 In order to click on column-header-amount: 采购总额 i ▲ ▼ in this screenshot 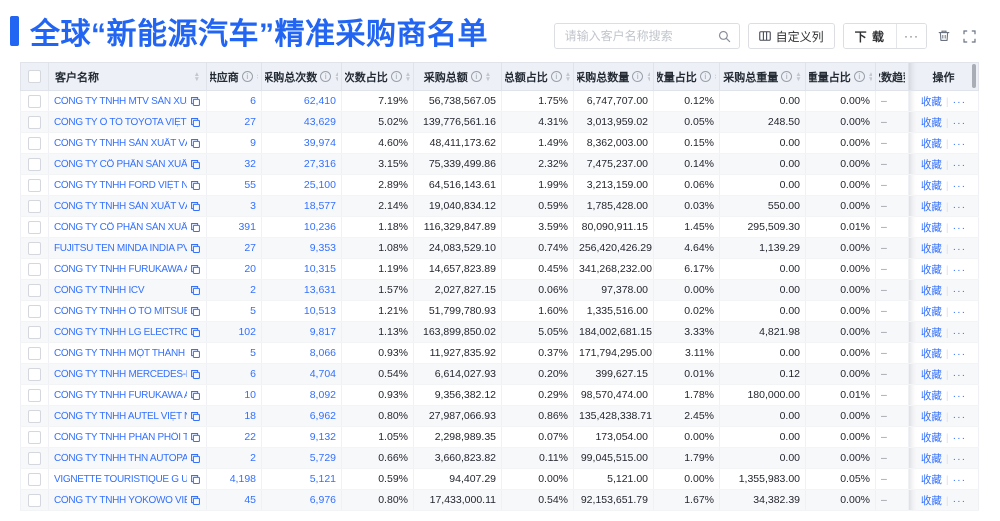, I will do `click(457, 76)`.